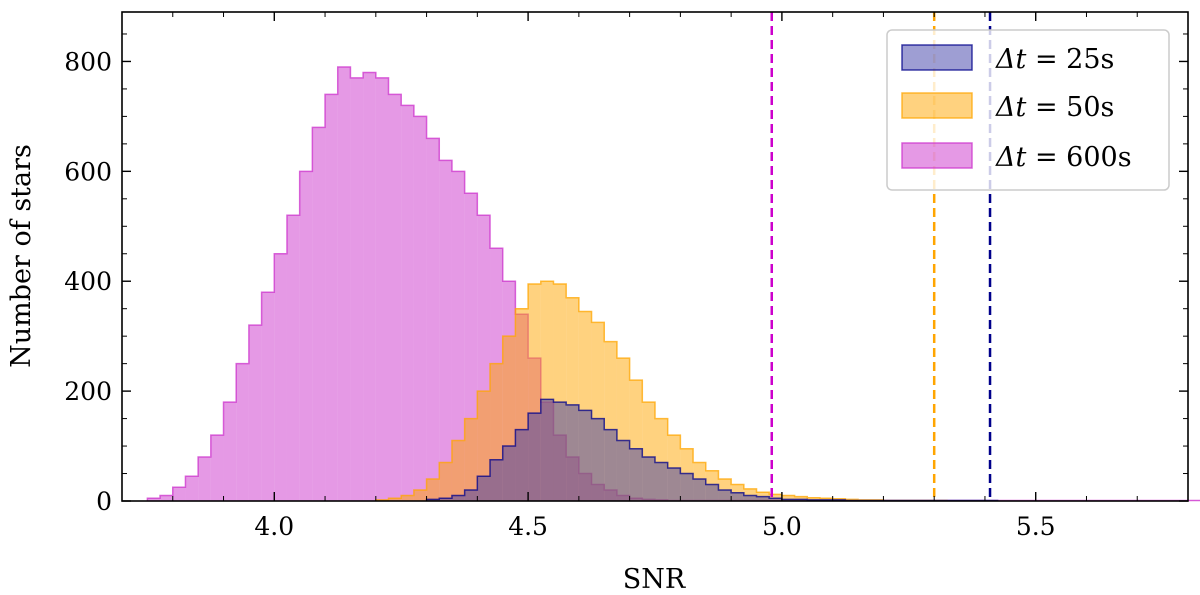  Describe the element at coordinates (937, 57) in the screenshot. I see `legend-swatch-25s` at that location.